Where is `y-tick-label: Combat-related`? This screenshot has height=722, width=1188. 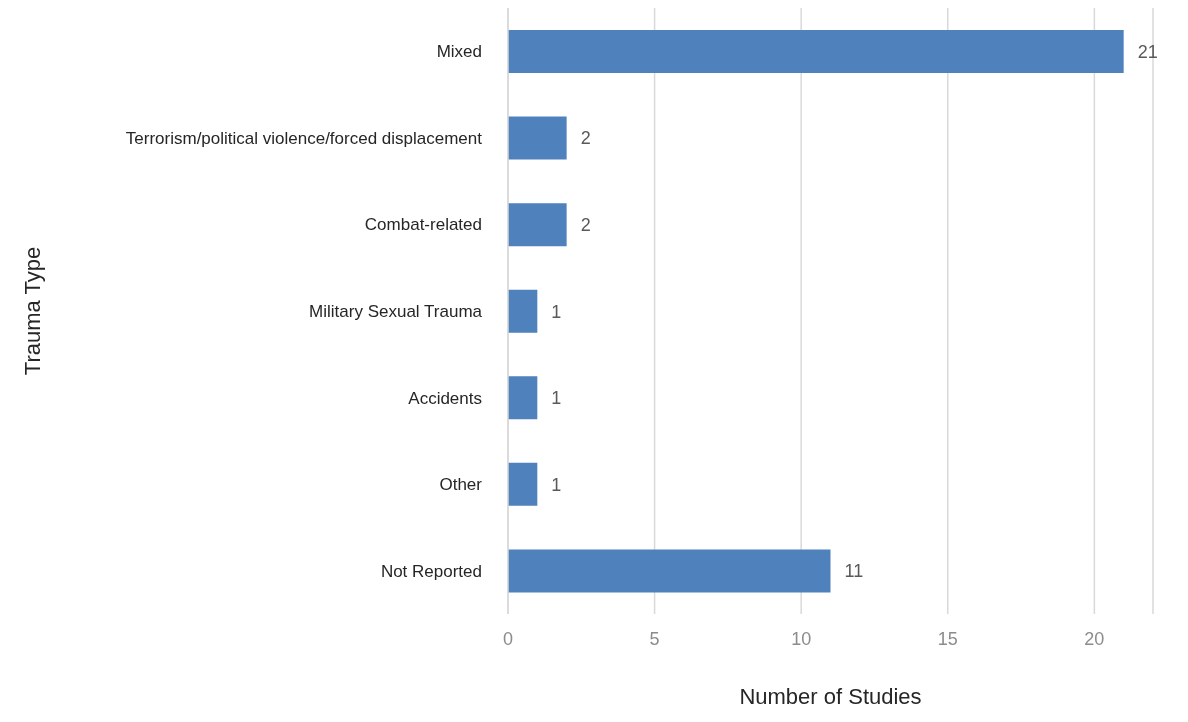
y-tick-label: Combat-related is located at coordinates (423, 225).